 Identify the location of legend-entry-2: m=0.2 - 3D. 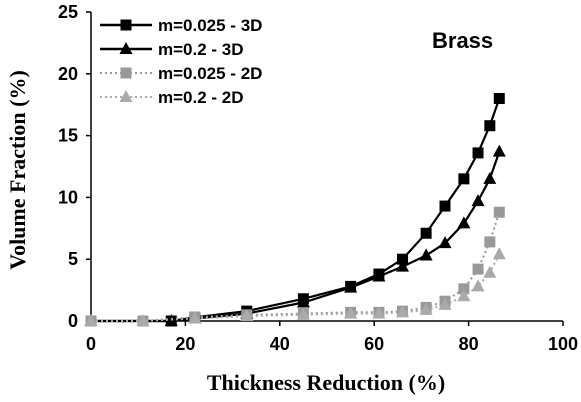
(172, 49).